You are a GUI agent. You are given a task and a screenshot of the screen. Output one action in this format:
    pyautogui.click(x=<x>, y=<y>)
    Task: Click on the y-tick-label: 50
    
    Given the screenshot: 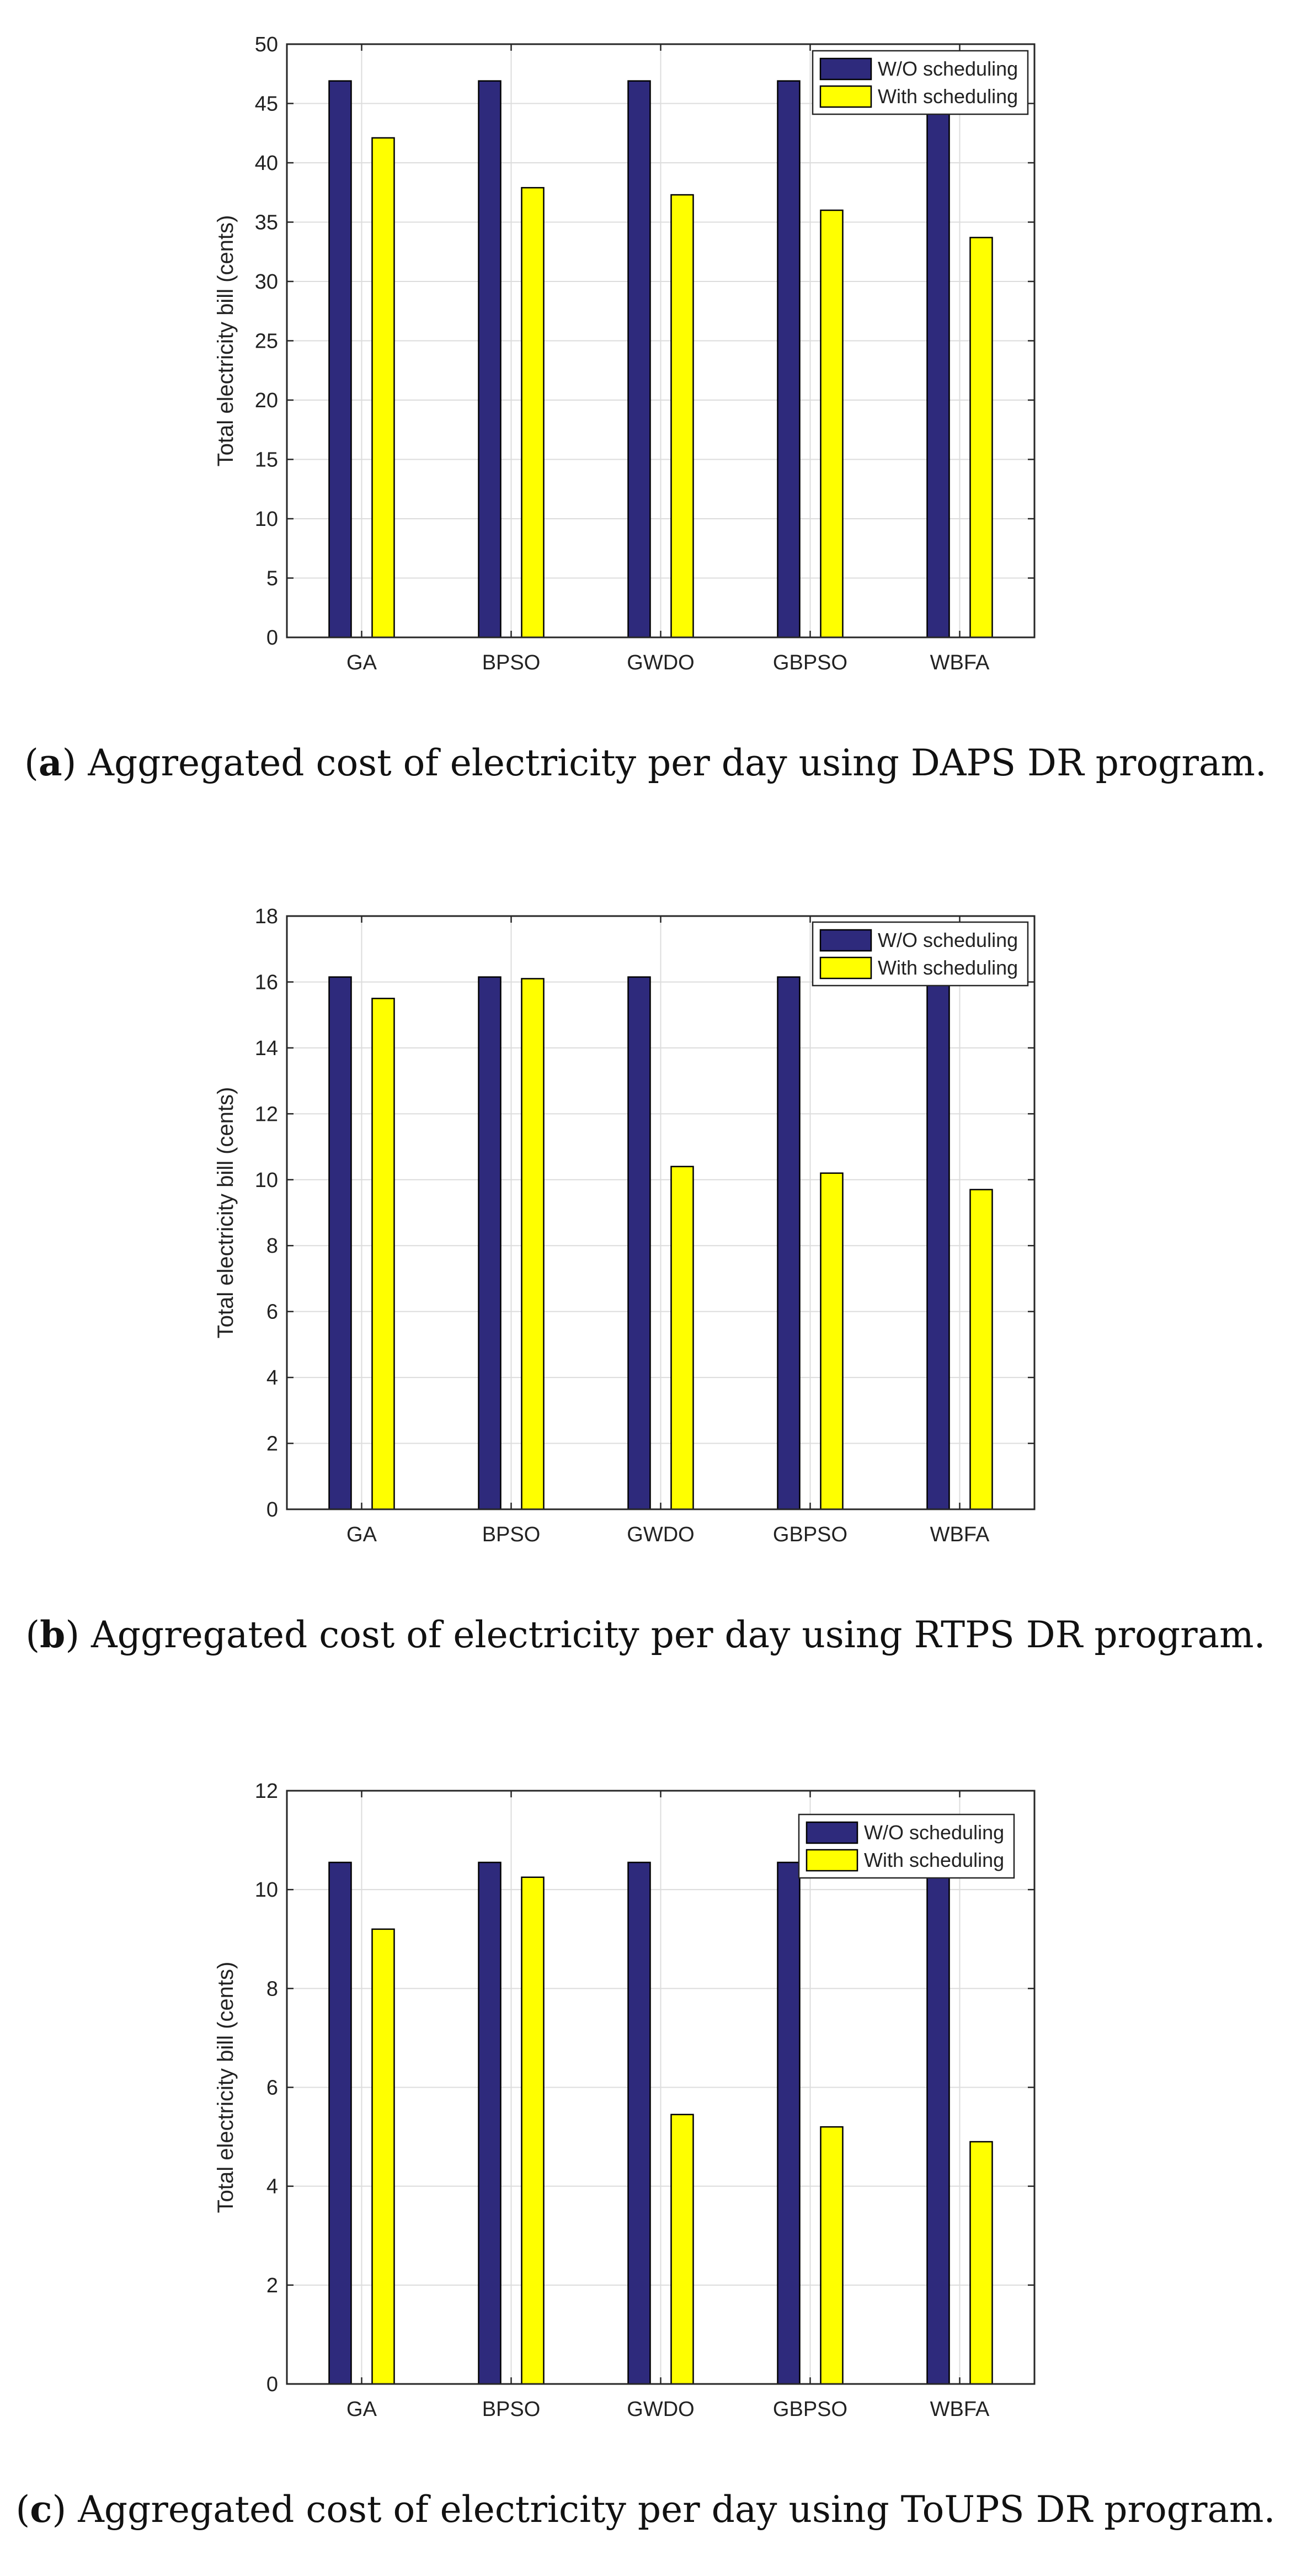 What is the action you would take?
    pyautogui.click(x=266, y=44)
    